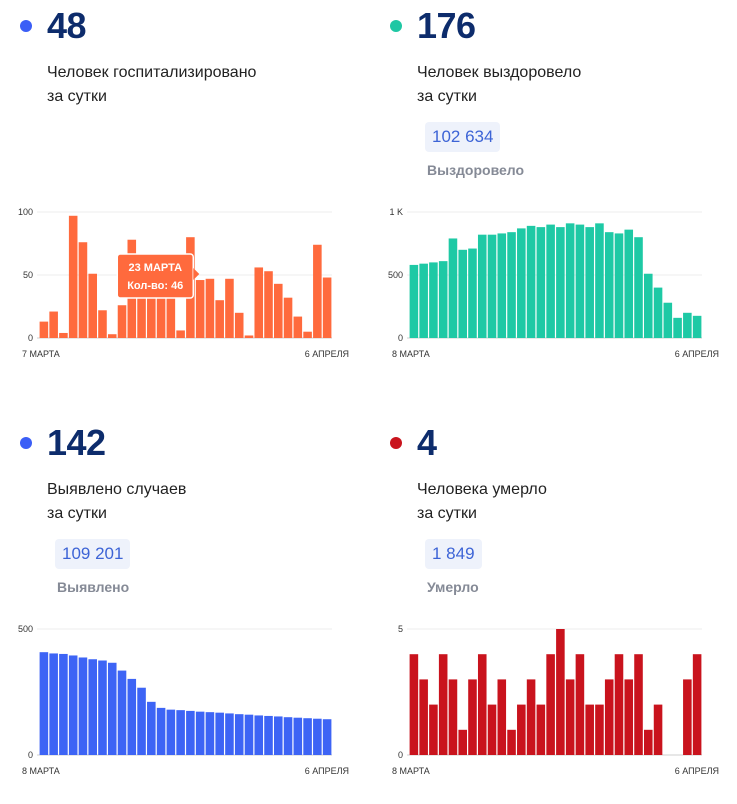  Describe the element at coordinates (186, 699) in the screenshot. I see `cases-chart: 0 500 8 МАРТА 6 АПРЕЛЯ` at that location.